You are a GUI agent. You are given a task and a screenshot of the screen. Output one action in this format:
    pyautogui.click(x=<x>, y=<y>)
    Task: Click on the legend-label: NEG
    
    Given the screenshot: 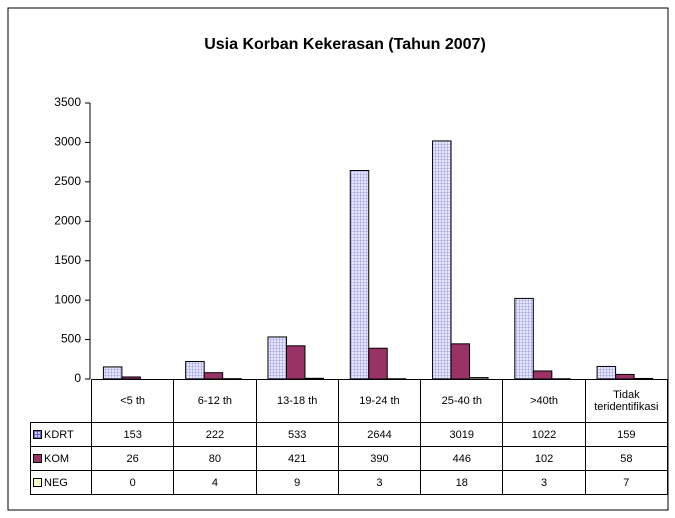 What is the action you would take?
    pyautogui.click(x=56, y=482)
    